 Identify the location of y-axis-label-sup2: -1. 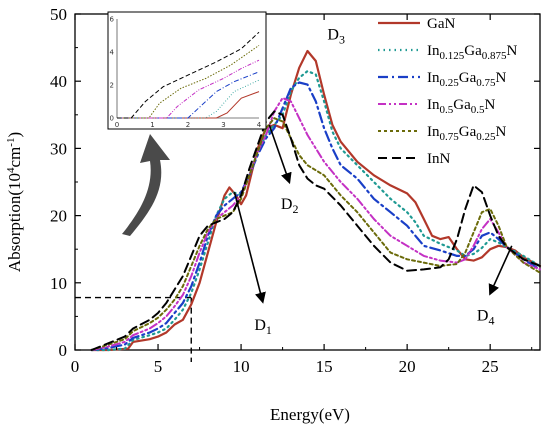
(11, 142).